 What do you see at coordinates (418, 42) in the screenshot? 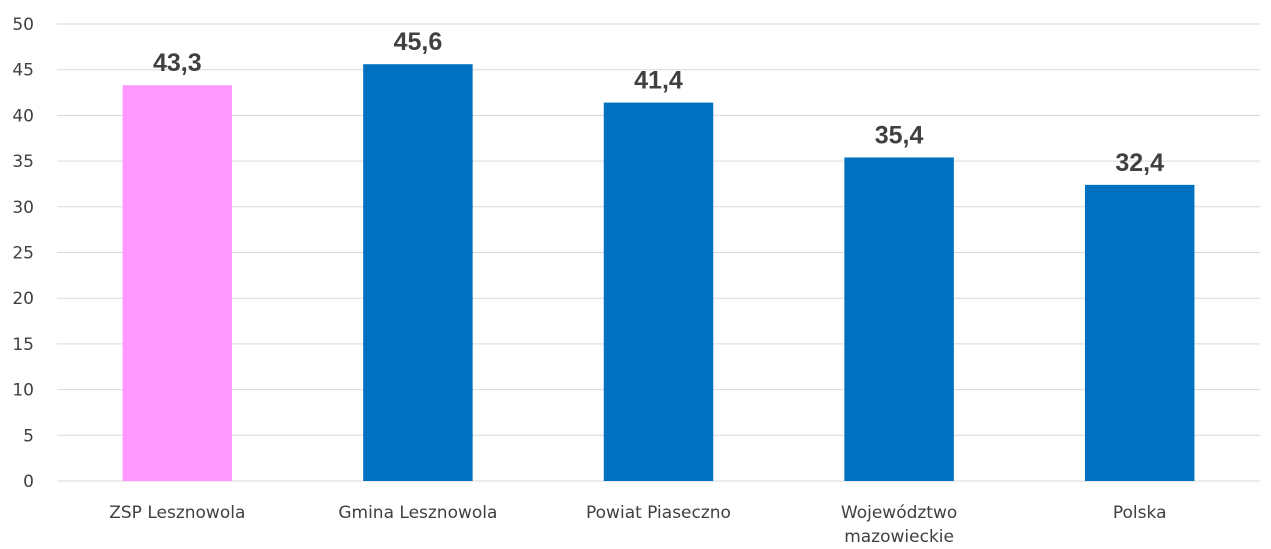
I see `data-label: 45,6` at bounding box center [418, 42].